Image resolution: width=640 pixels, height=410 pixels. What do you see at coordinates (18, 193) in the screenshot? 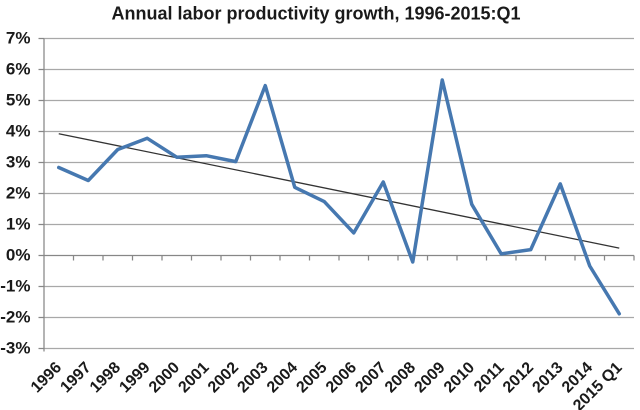
I see `svg-text: 2%` at bounding box center [18, 193].